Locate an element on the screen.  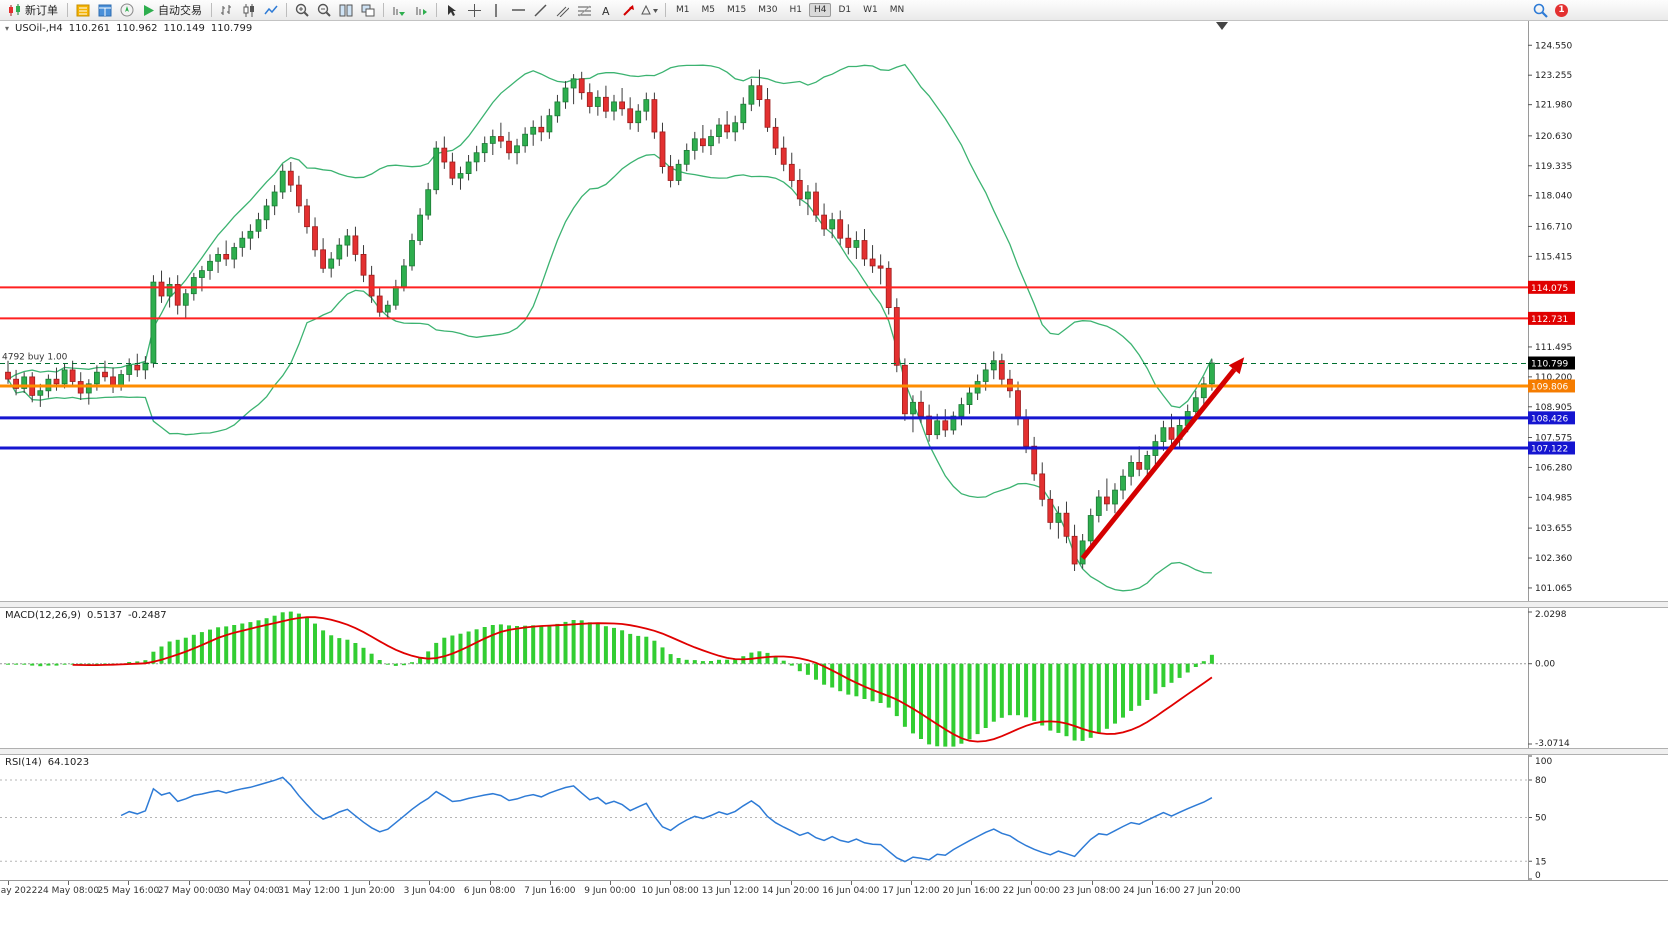
rsi-panel: RSI(14) 64.1023 100 80 50 15 0 is located at coordinates (834, 817).